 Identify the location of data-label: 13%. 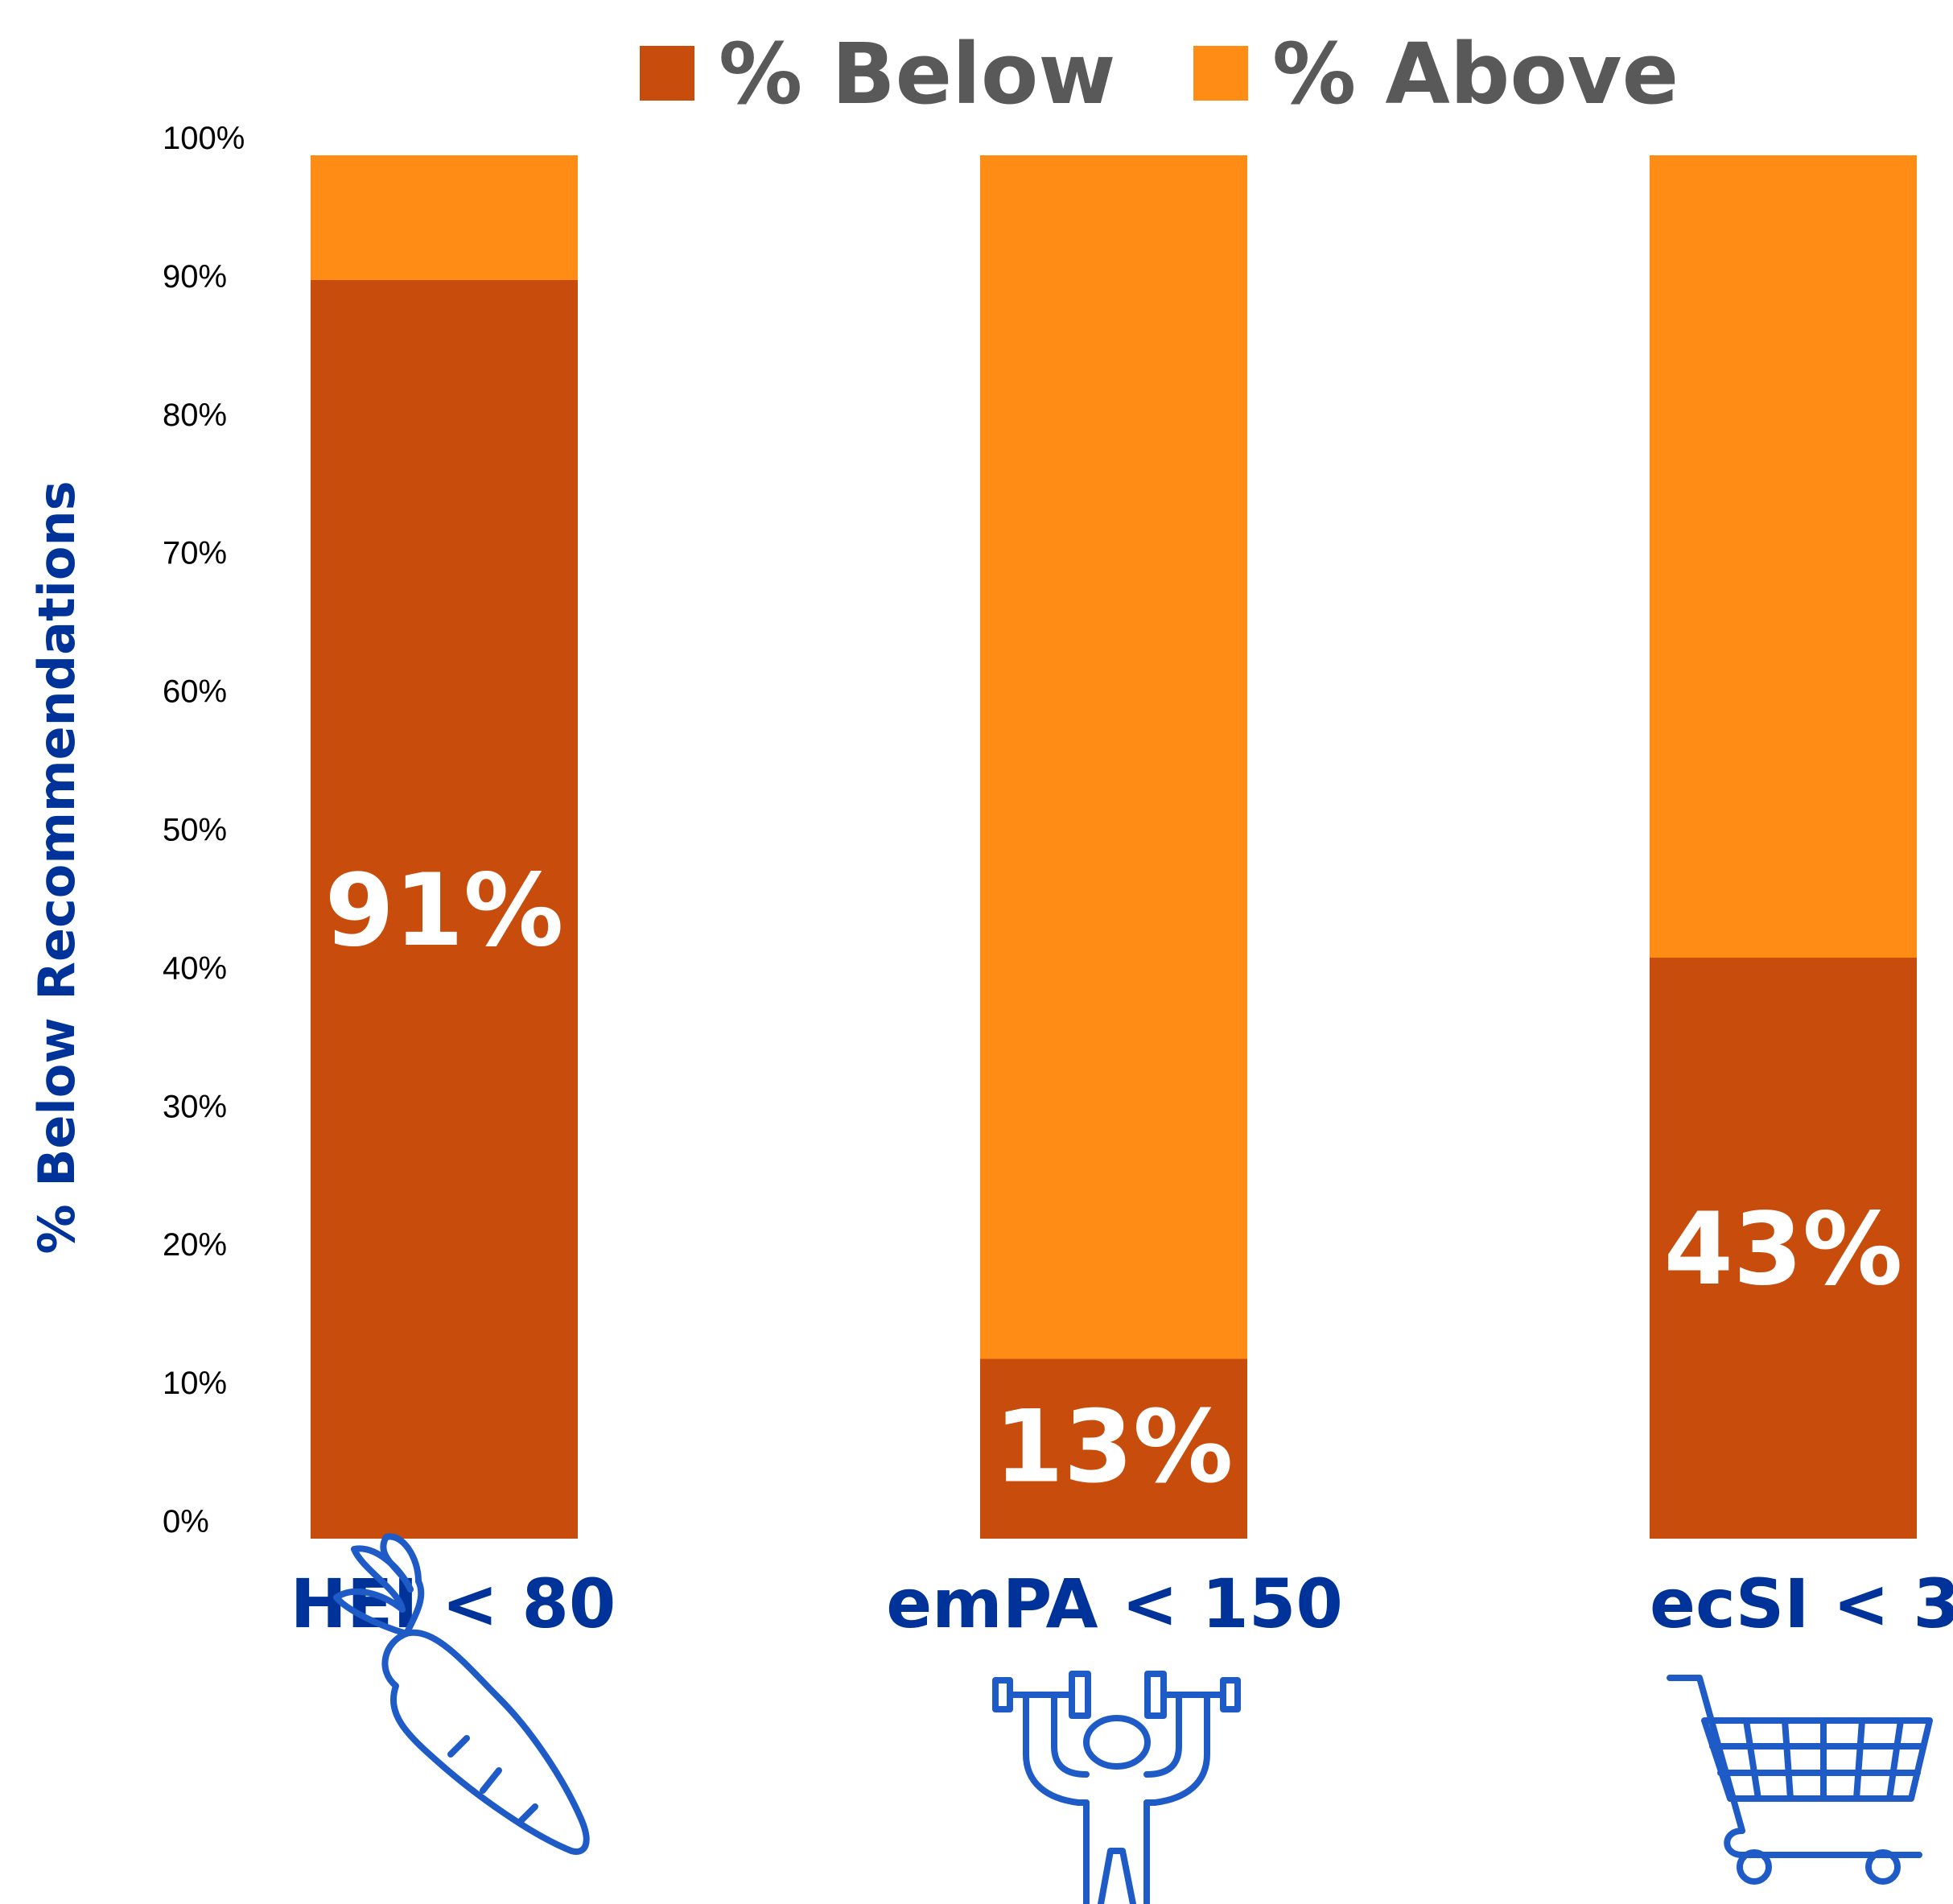
(1114, 1448).